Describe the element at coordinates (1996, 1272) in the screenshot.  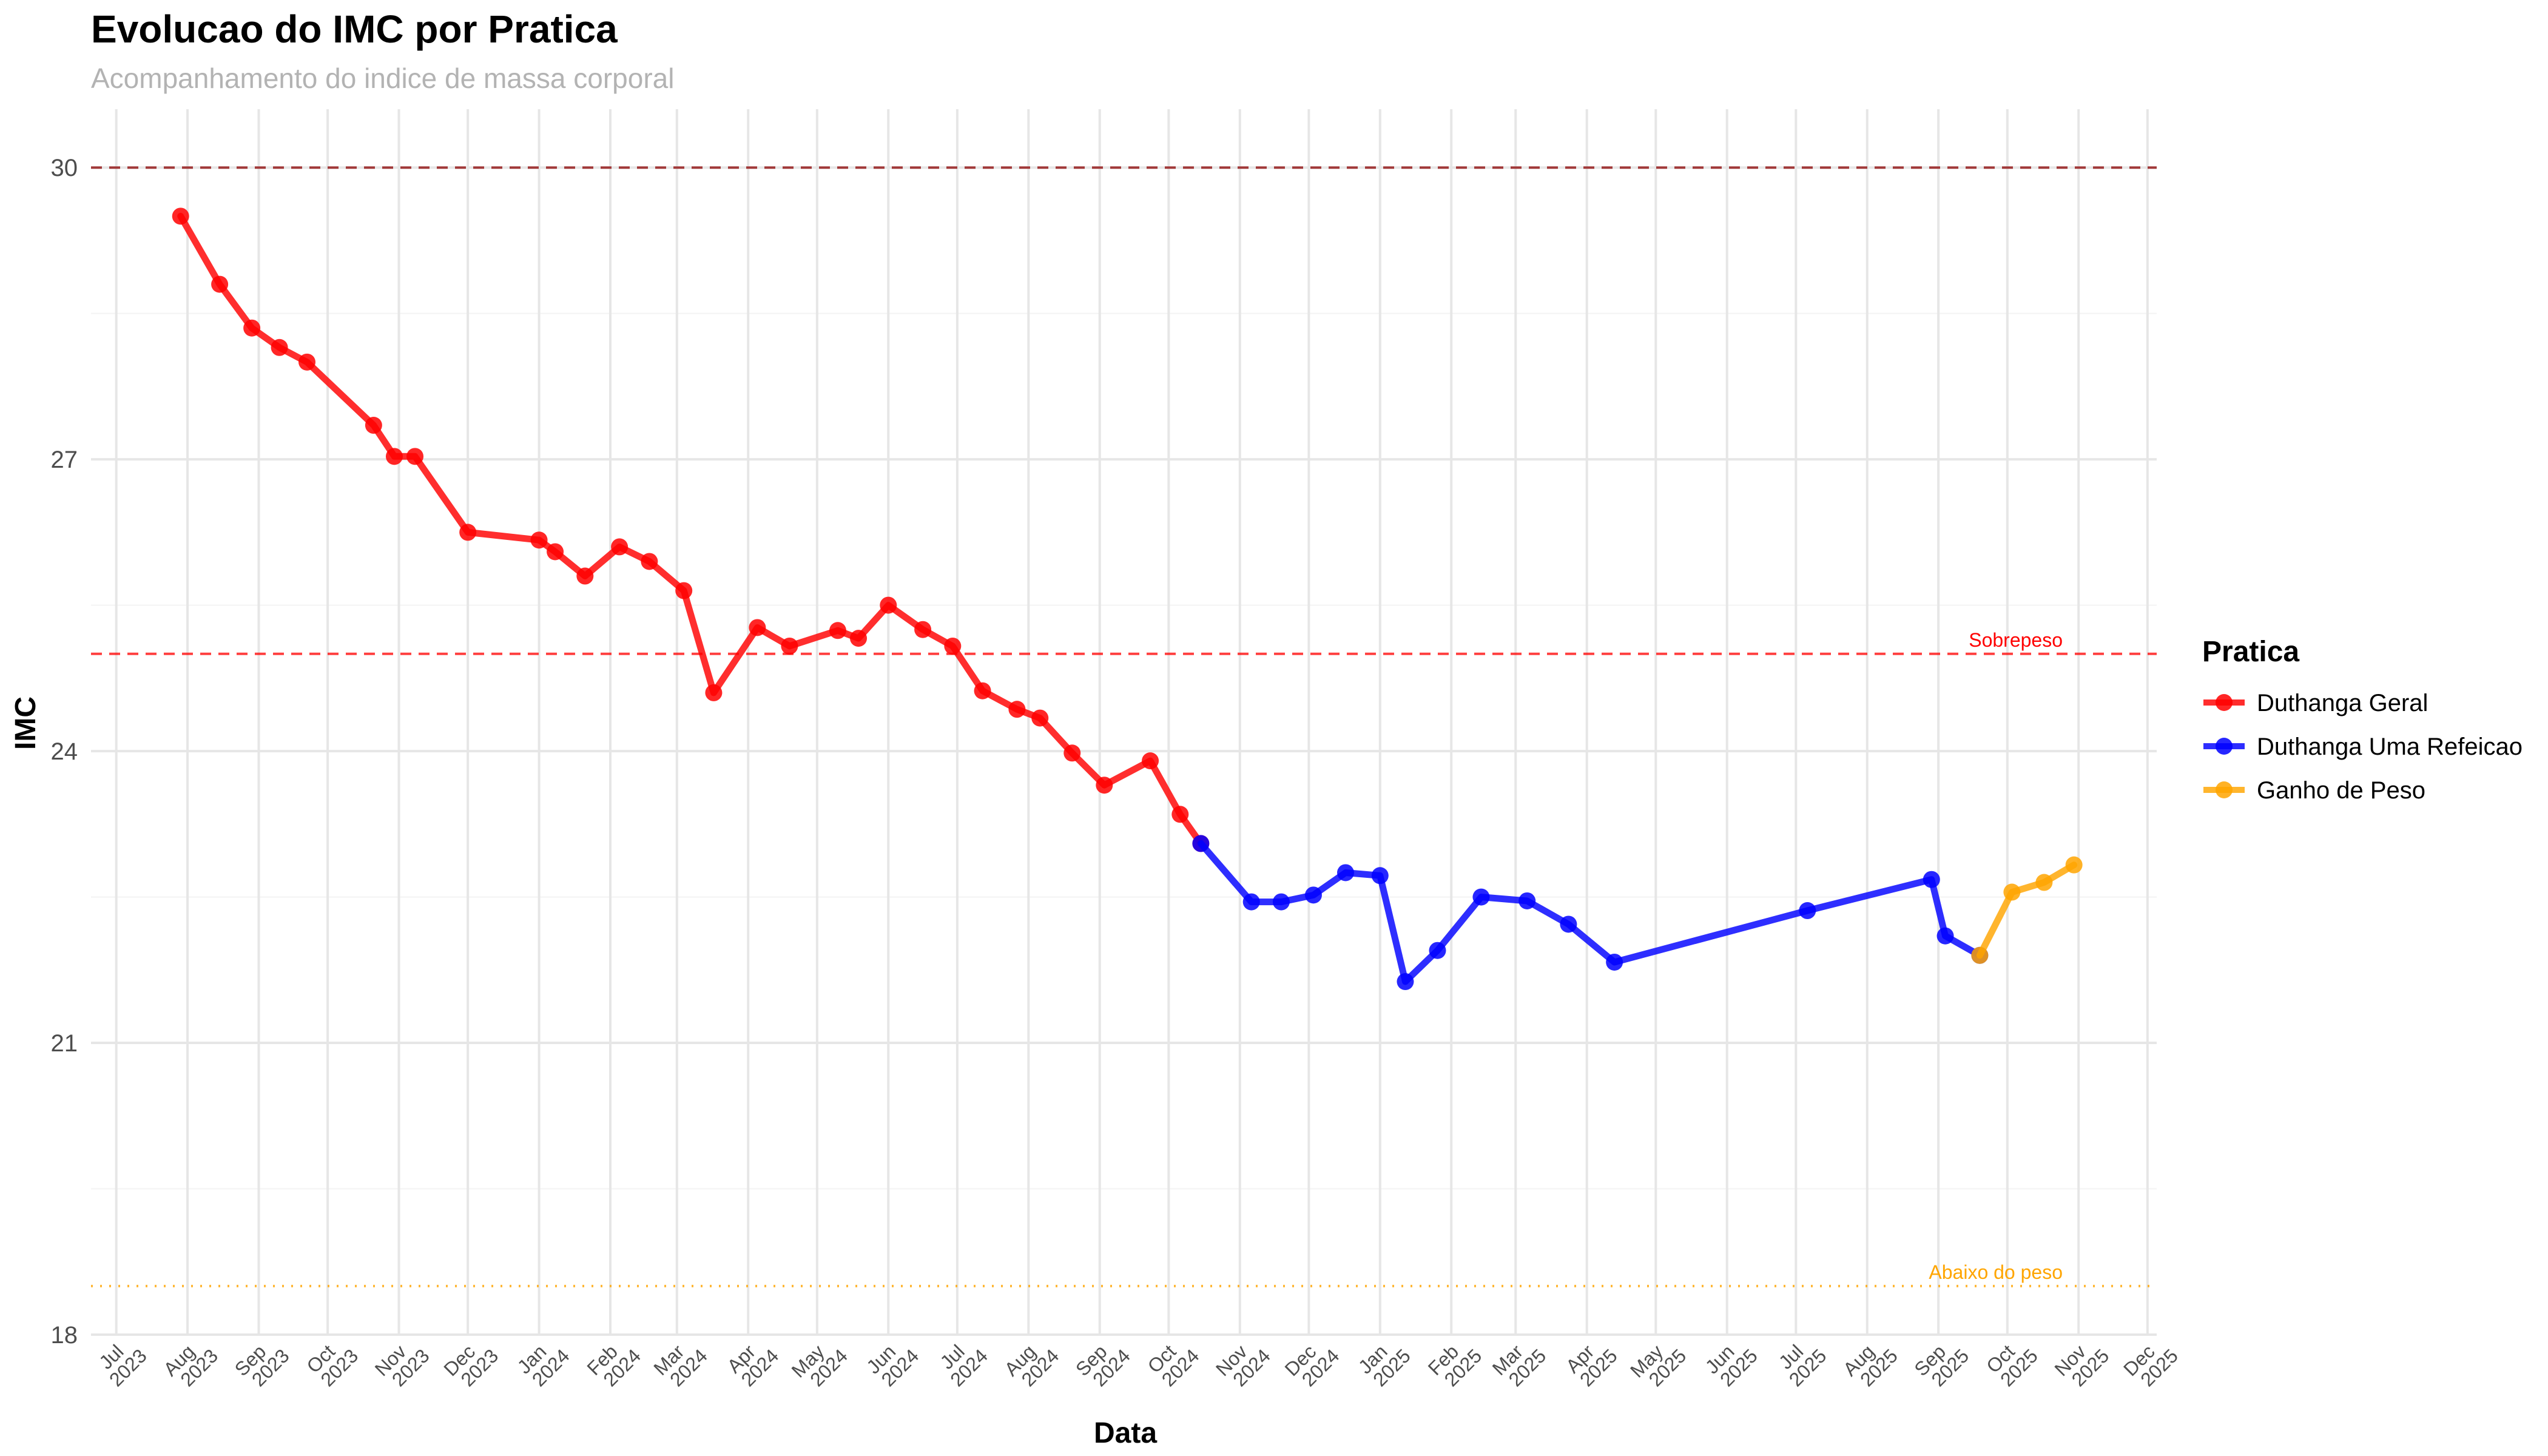
I see `reference-label: Abaixo do peso` at that location.